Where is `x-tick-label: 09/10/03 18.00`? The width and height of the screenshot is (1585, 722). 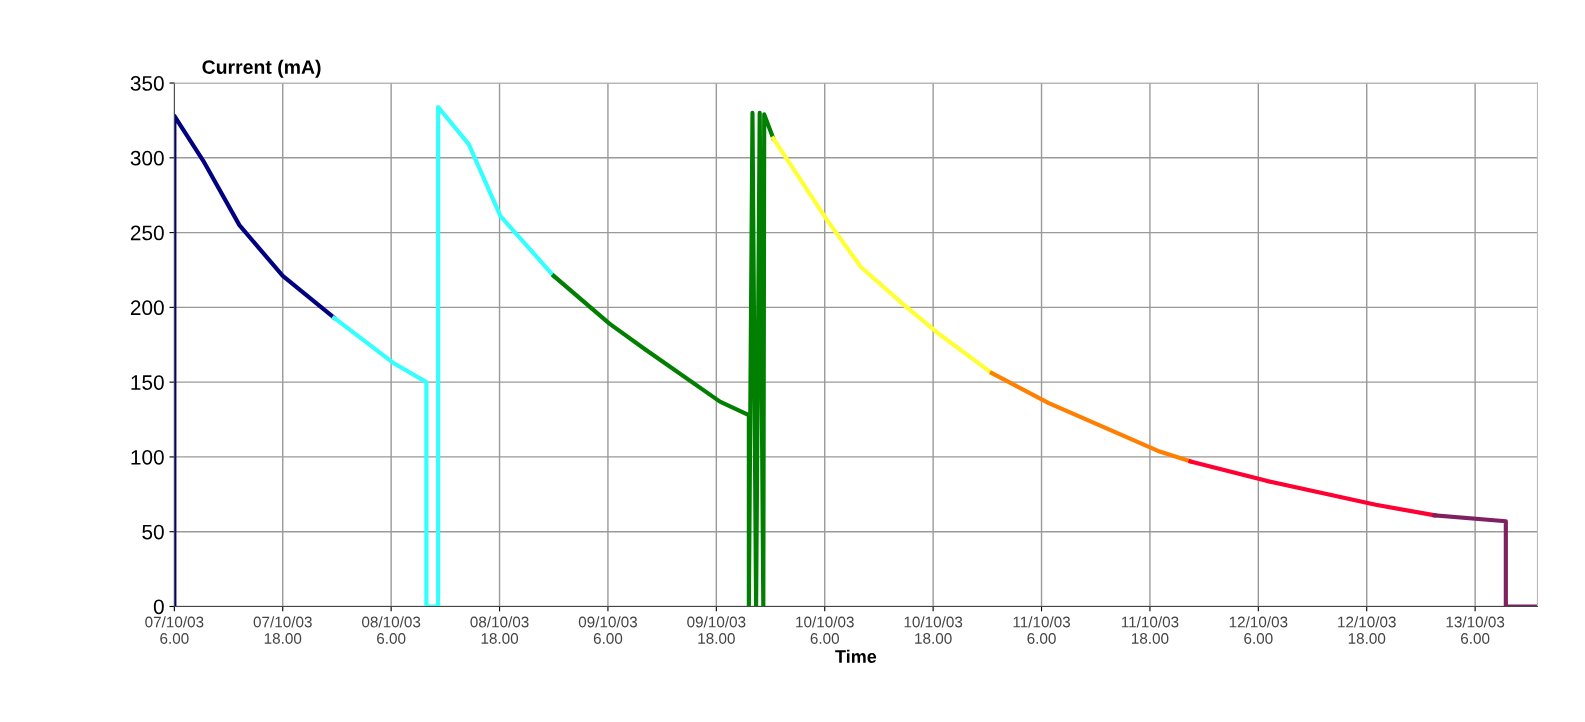
x-tick-label: 09/10/03 18.00 is located at coordinates (716, 630).